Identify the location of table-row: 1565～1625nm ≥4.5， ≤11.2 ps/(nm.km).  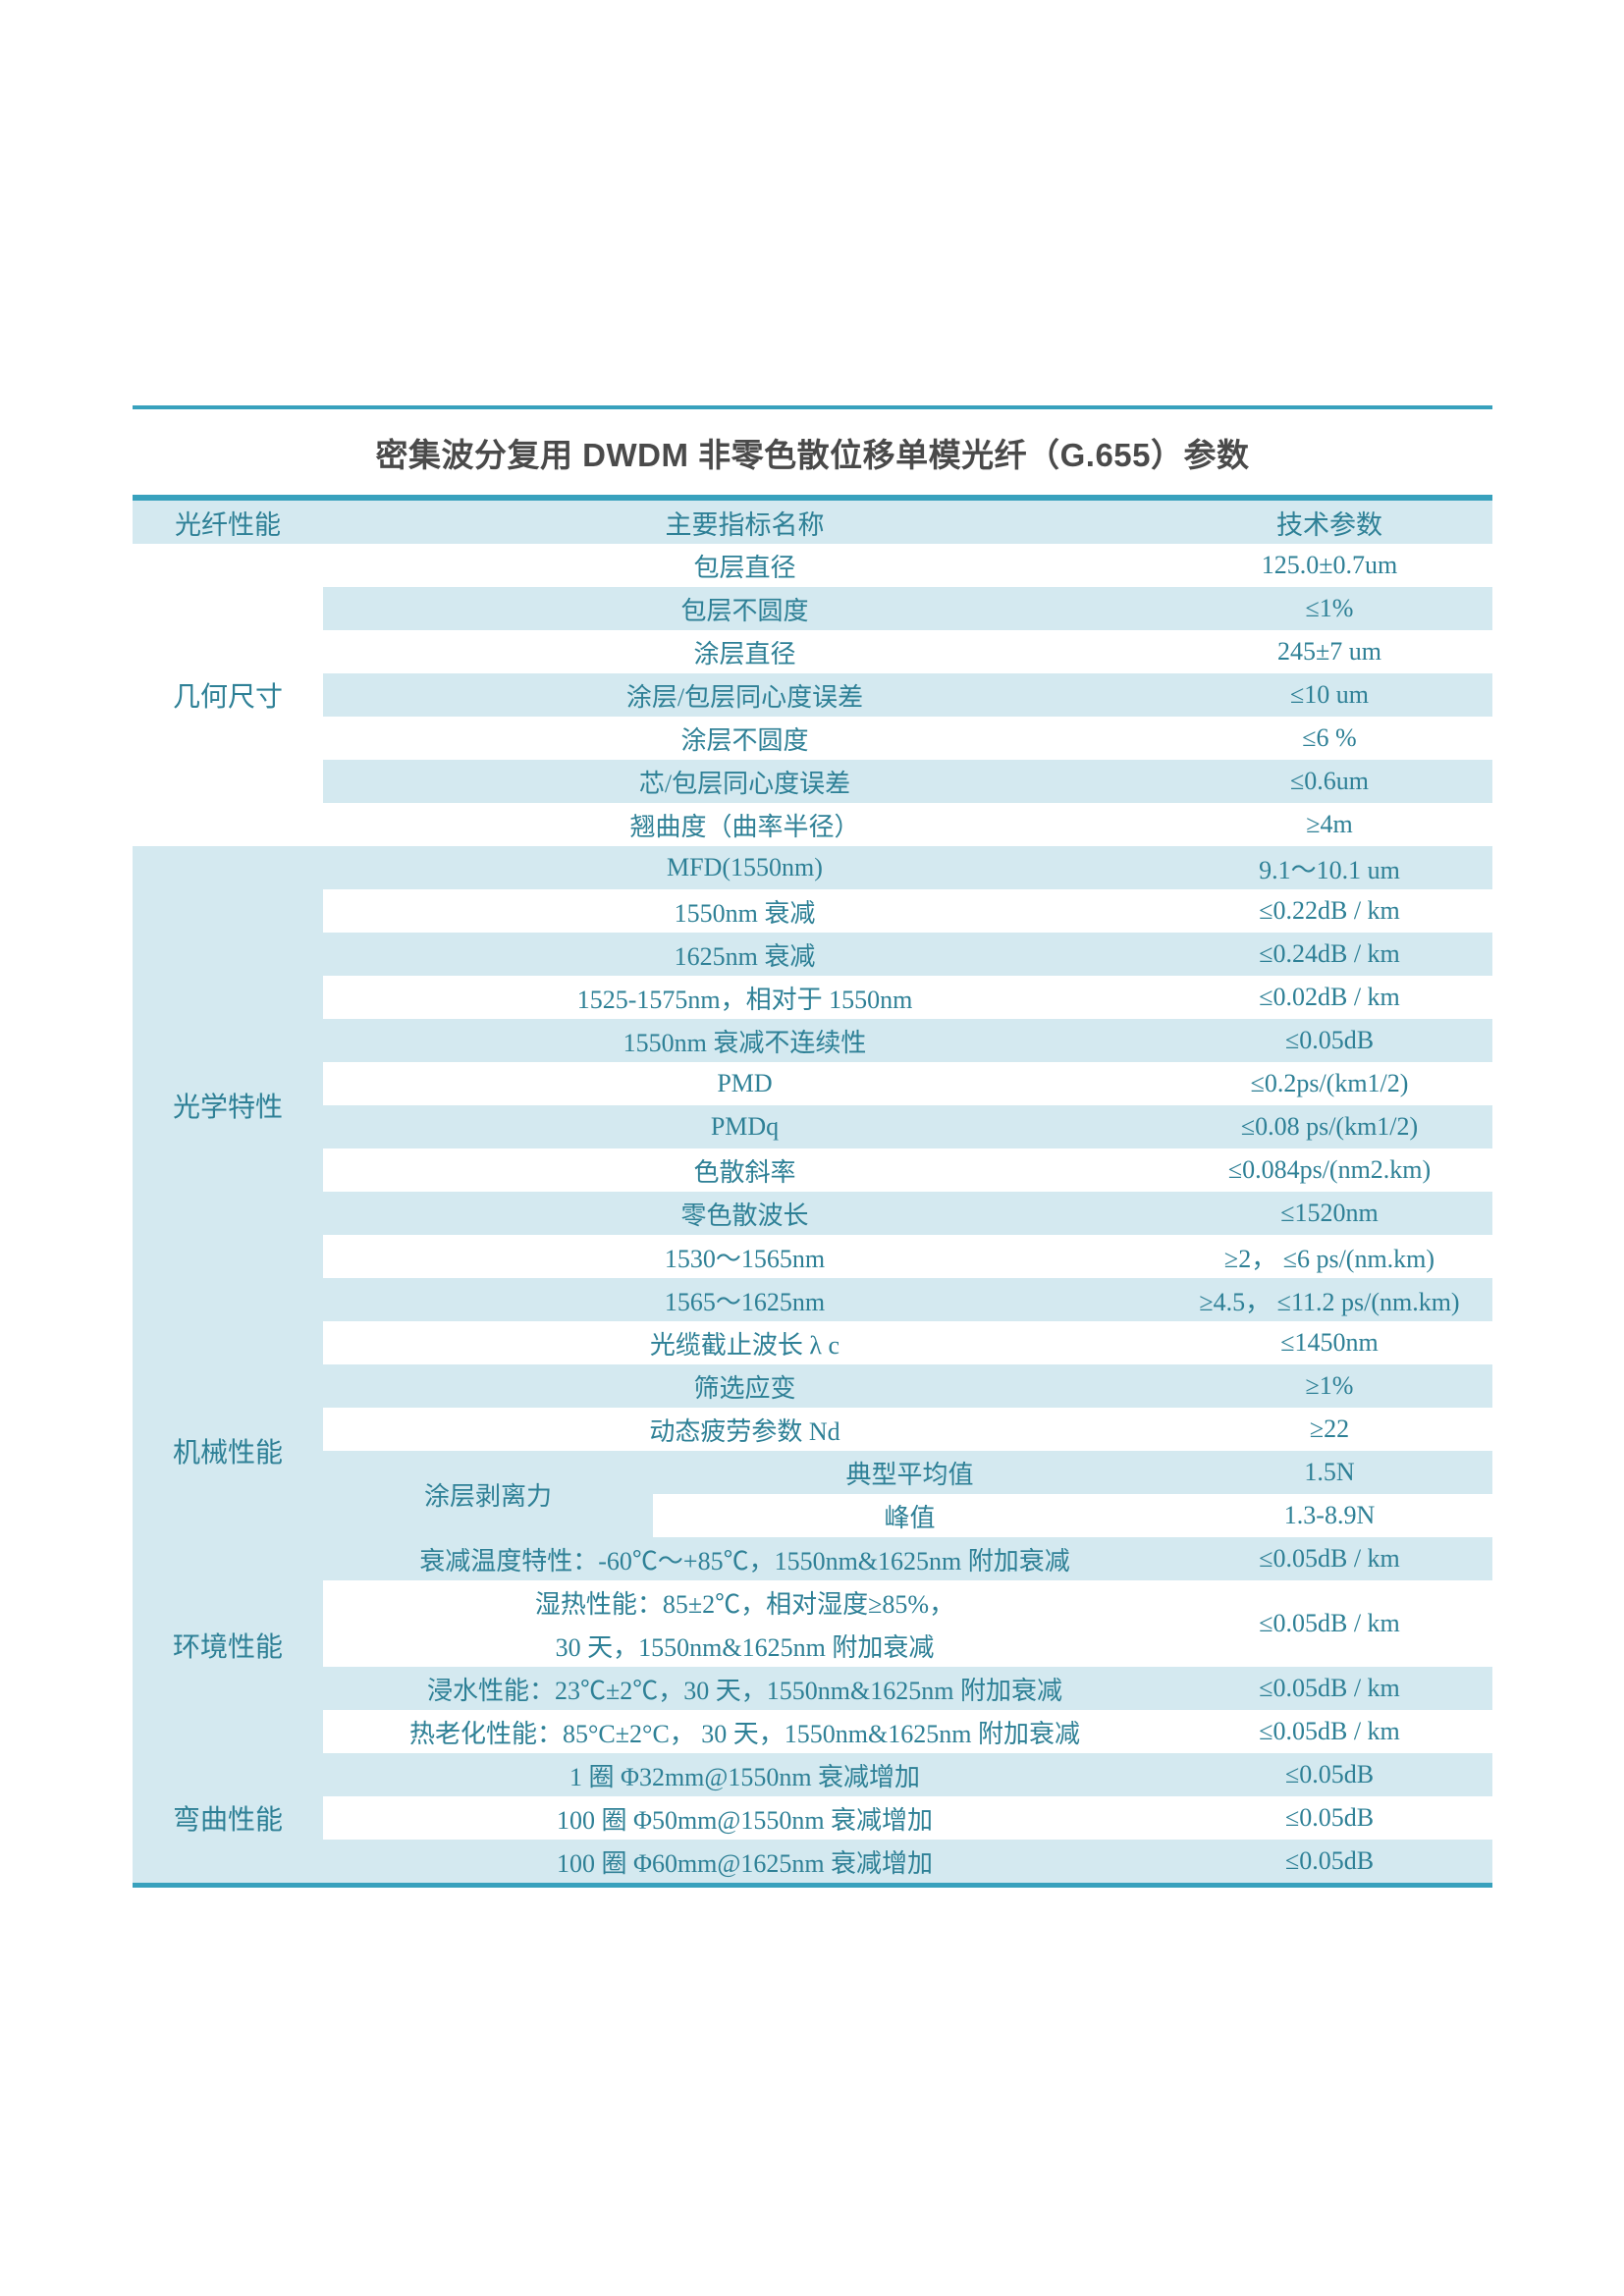
(907, 1300).